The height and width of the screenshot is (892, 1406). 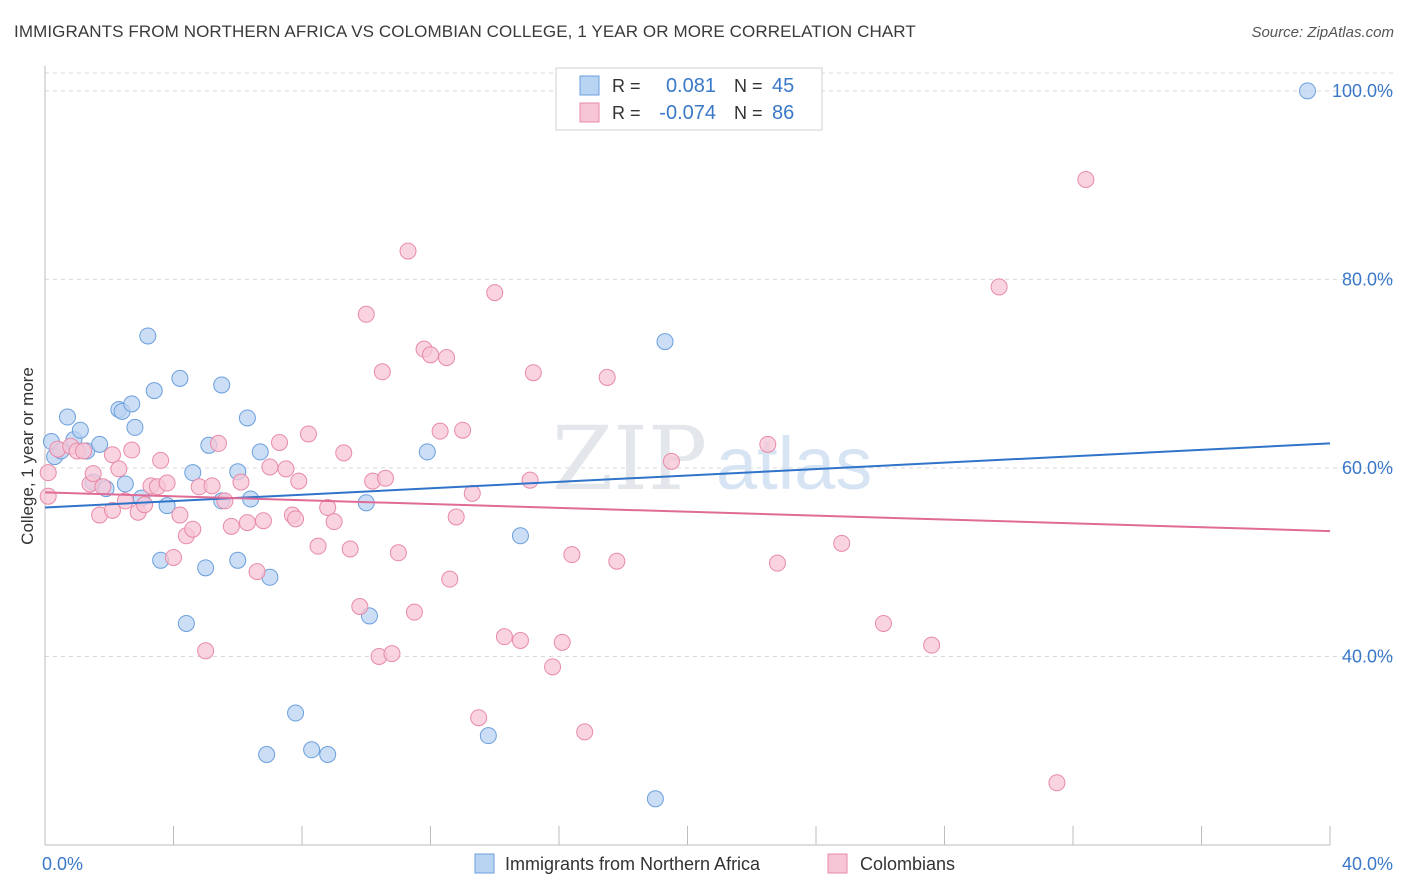 What do you see at coordinates (712, 458) in the screenshot?
I see `watermark: ZIP atlas` at bounding box center [712, 458].